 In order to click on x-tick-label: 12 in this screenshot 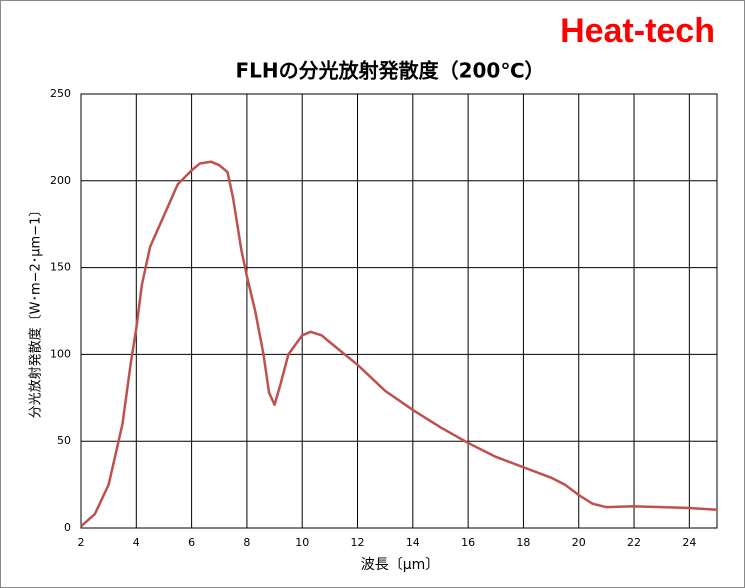, I will do `click(358, 542)`.